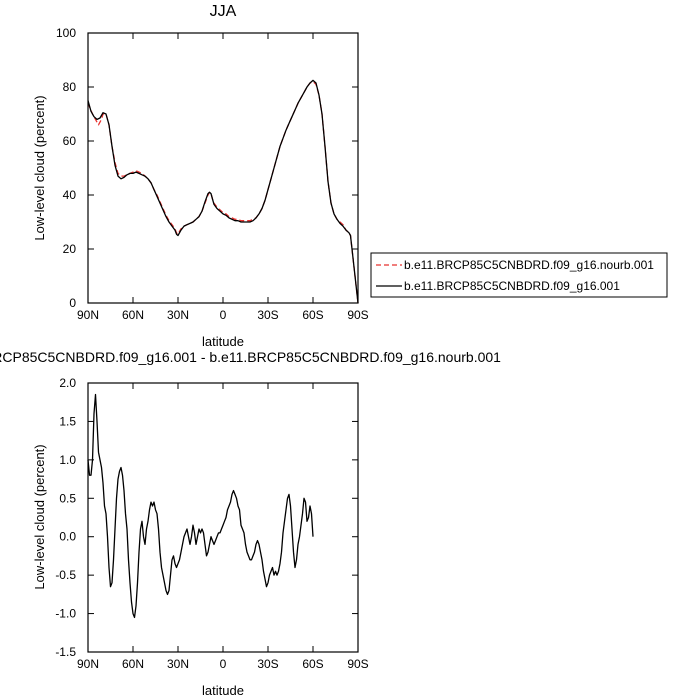  Describe the element at coordinates (67, 383) in the screenshot. I see `y-tick-label: 2.0` at that location.